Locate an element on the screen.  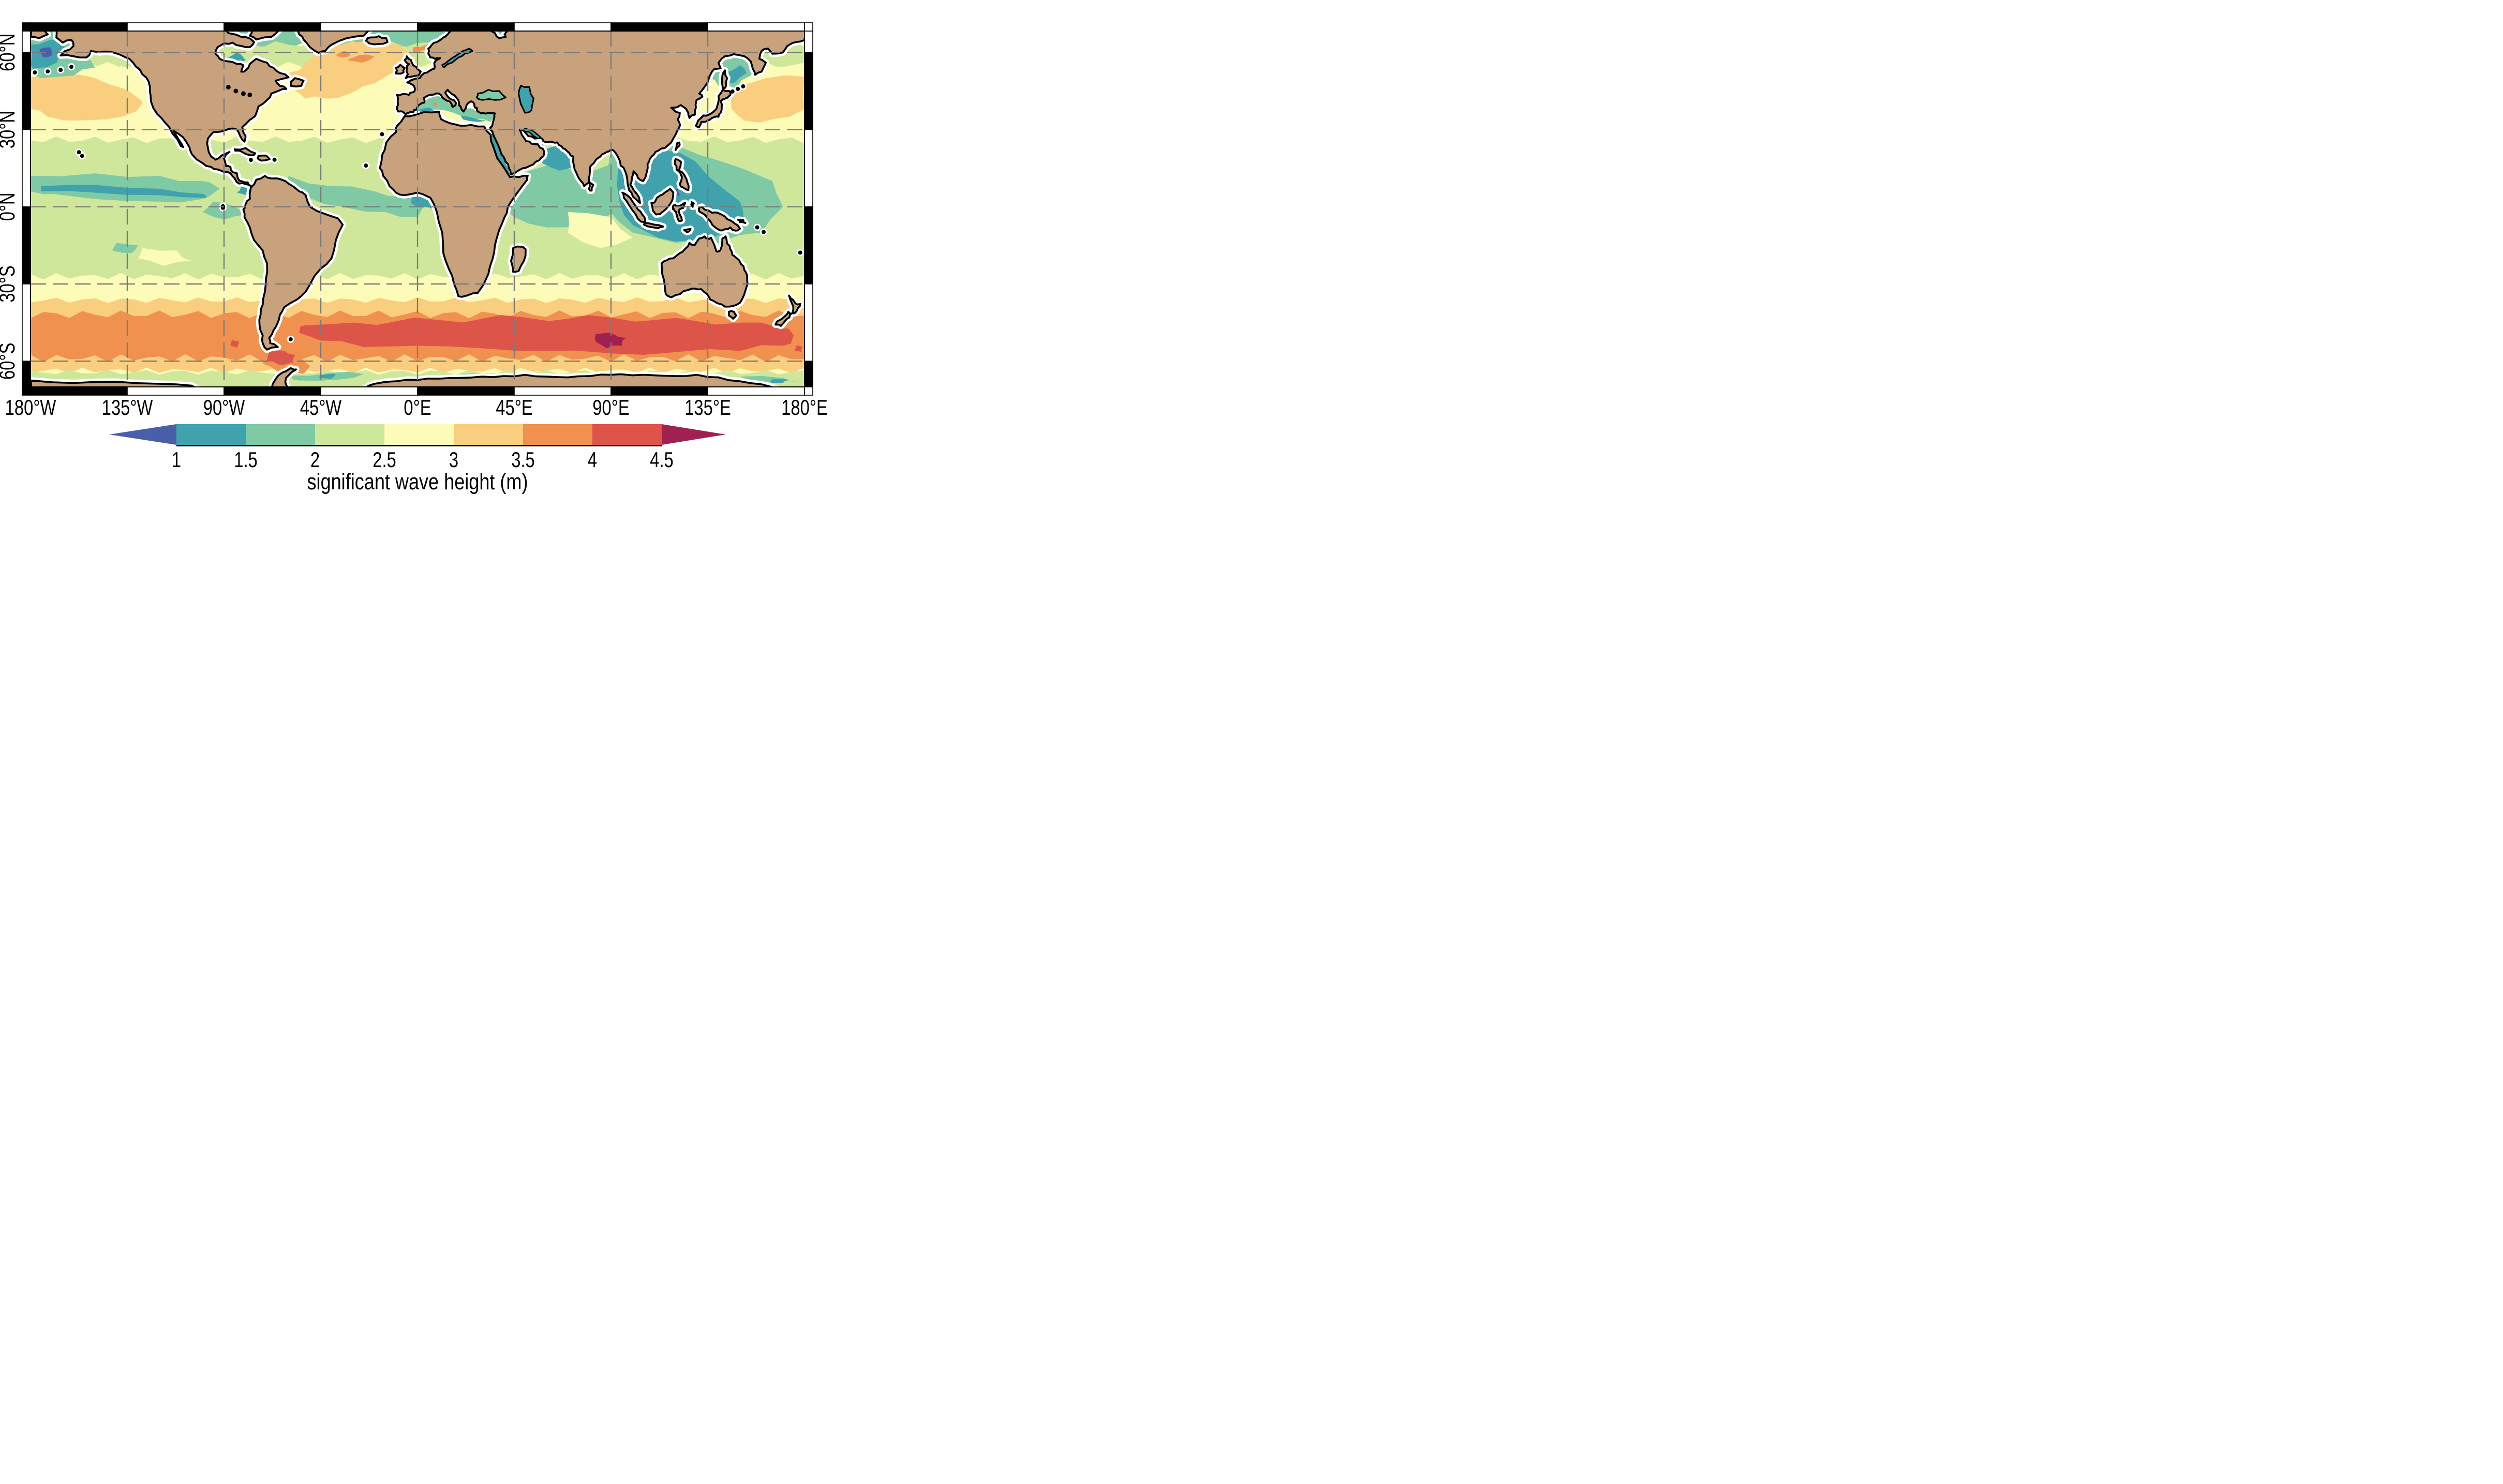
lat-tick-label: 30°N is located at coordinates (9, 129).